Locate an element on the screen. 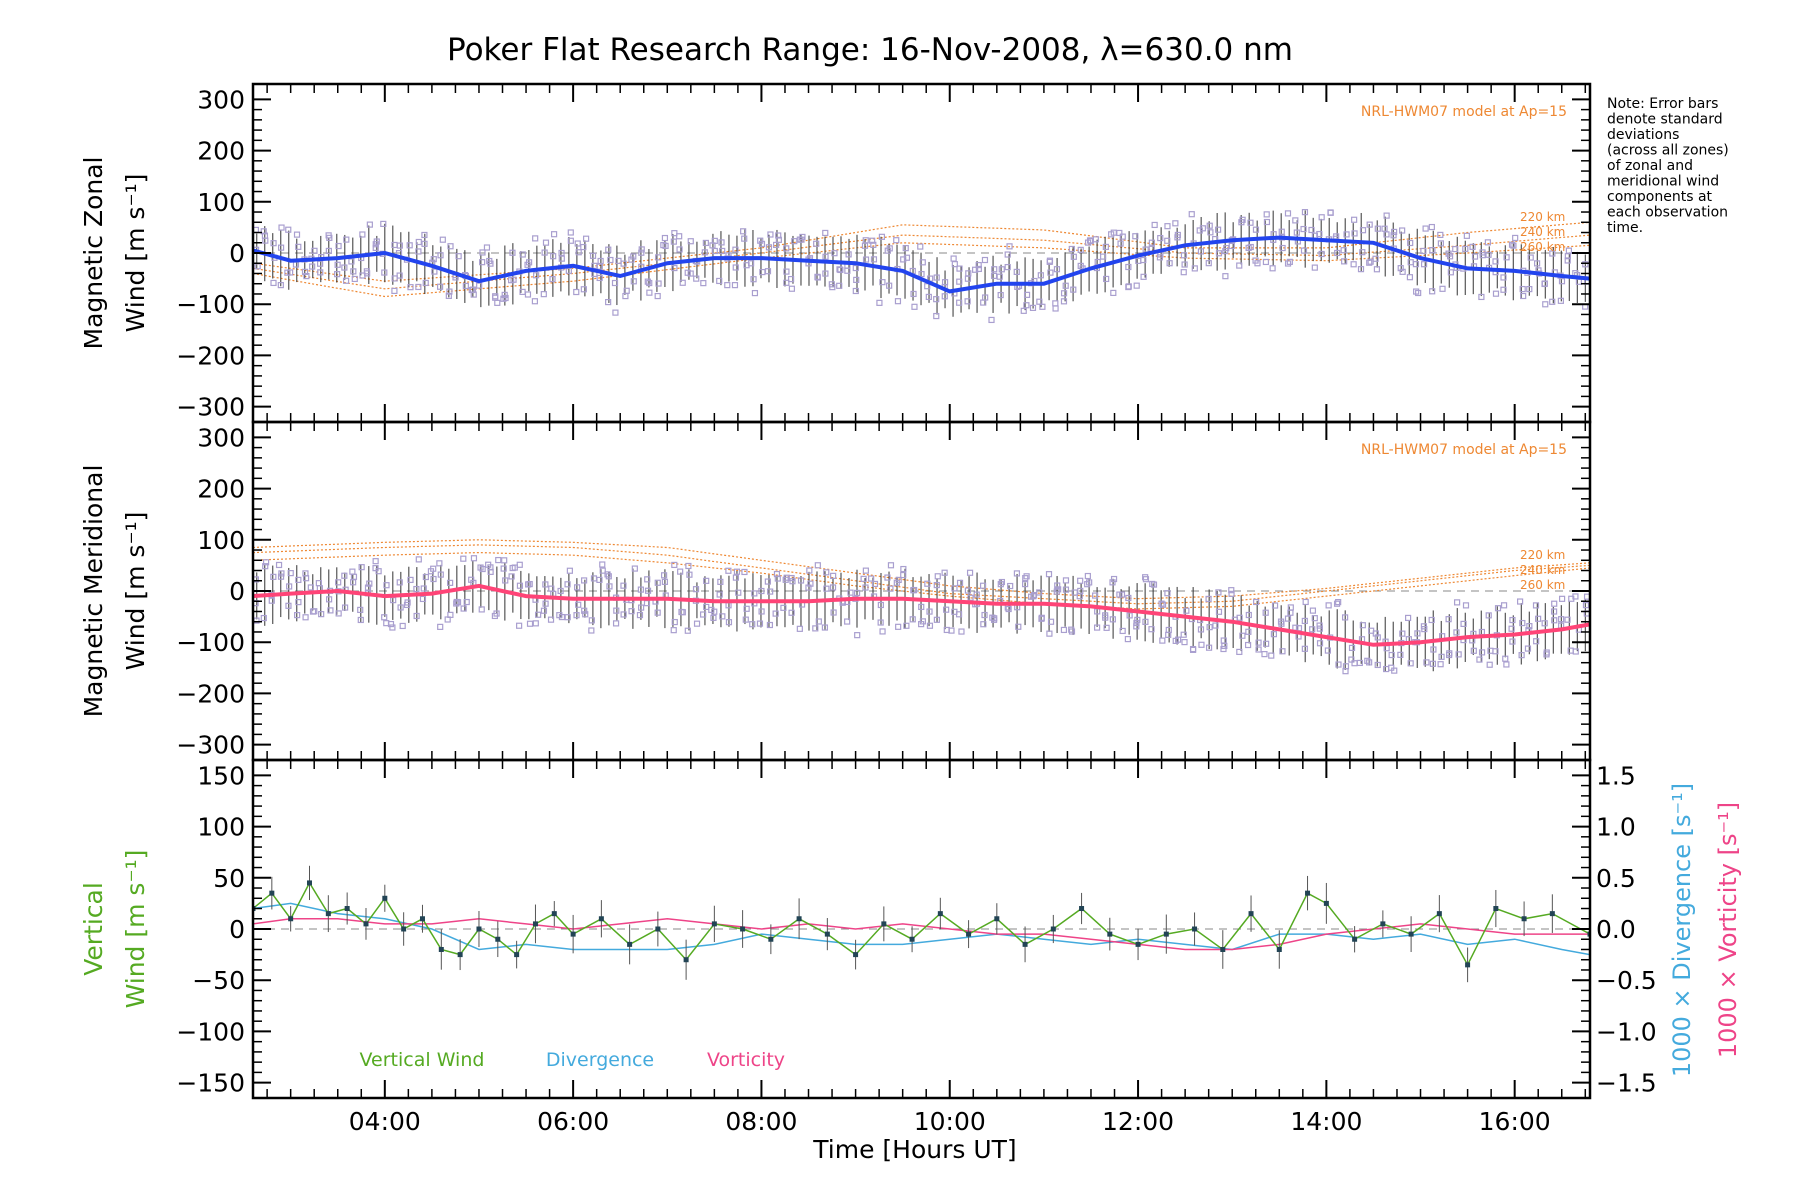 The width and height of the screenshot is (1800, 1200). y-axis-label: Magnetic Meridional is located at coordinates (93, 591).